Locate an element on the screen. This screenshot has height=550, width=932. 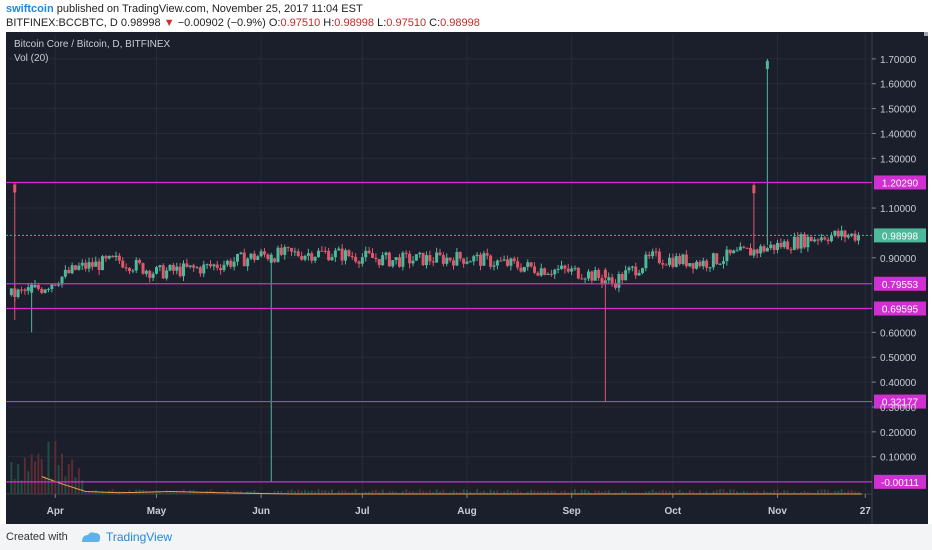
level-label: 0.32177 is located at coordinates (900, 403).